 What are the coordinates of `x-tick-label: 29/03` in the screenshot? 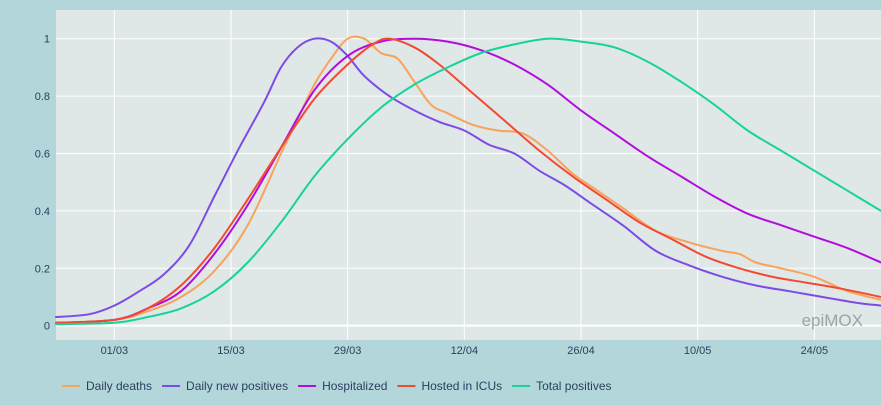 It's located at (348, 351).